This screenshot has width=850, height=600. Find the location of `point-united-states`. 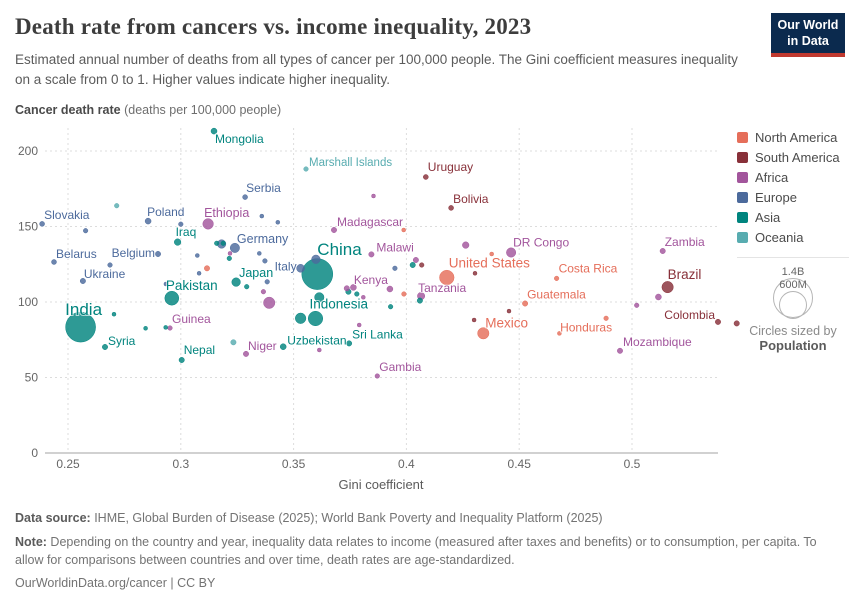

point-united-states is located at coordinates (447, 277).